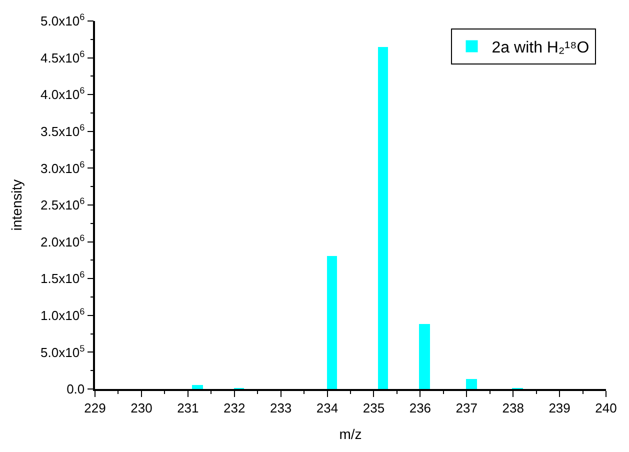 This screenshot has height=452, width=629. What do you see at coordinates (420, 408) in the screenshot?
I see `x-tick-label: 236` at bounding box center [420, 408].